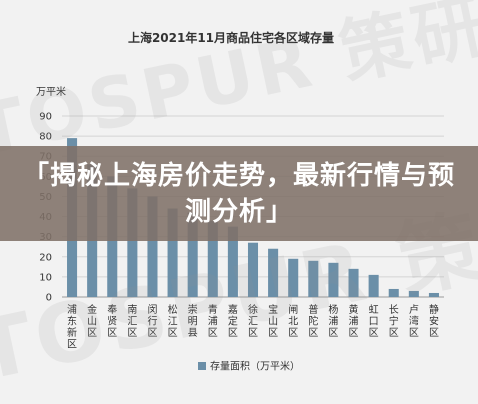  What do you see at coordinates (213, 321) in the screenshot?
I see `x-tick-label: 青浦区` at bounding box center [213, 321].